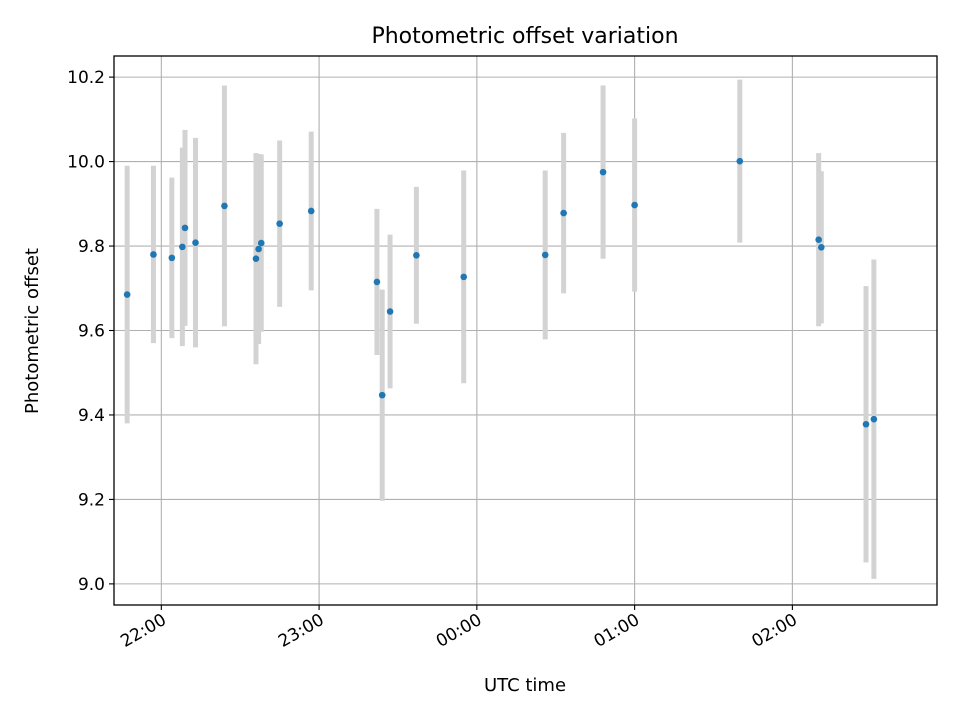 Image resolution: width=960 pixels, height=720 pixels. I want to click on y-tick-label: 9.2, so click(91, 500).